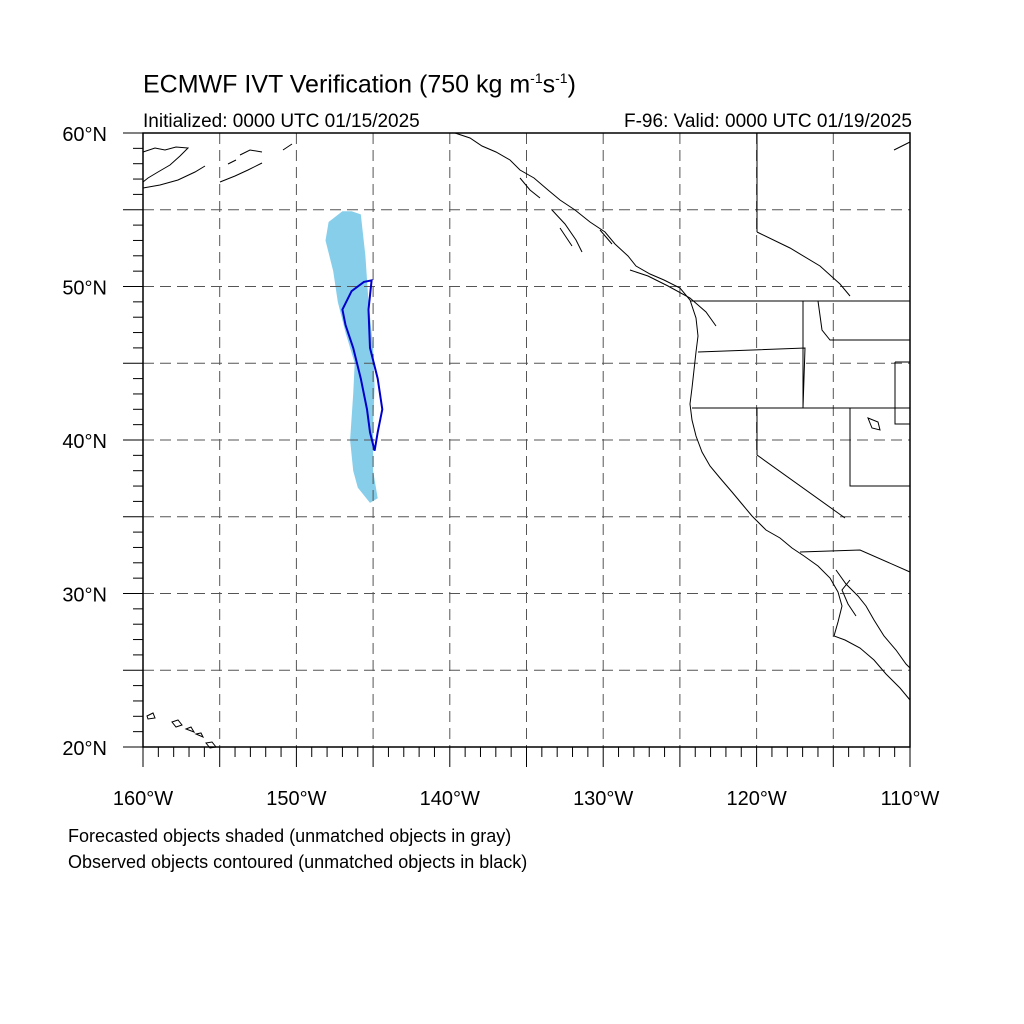  What do you see at coordinates (833, 282) in the screenshot?
I see `coastline-interior` at bounding box center [833, 282].